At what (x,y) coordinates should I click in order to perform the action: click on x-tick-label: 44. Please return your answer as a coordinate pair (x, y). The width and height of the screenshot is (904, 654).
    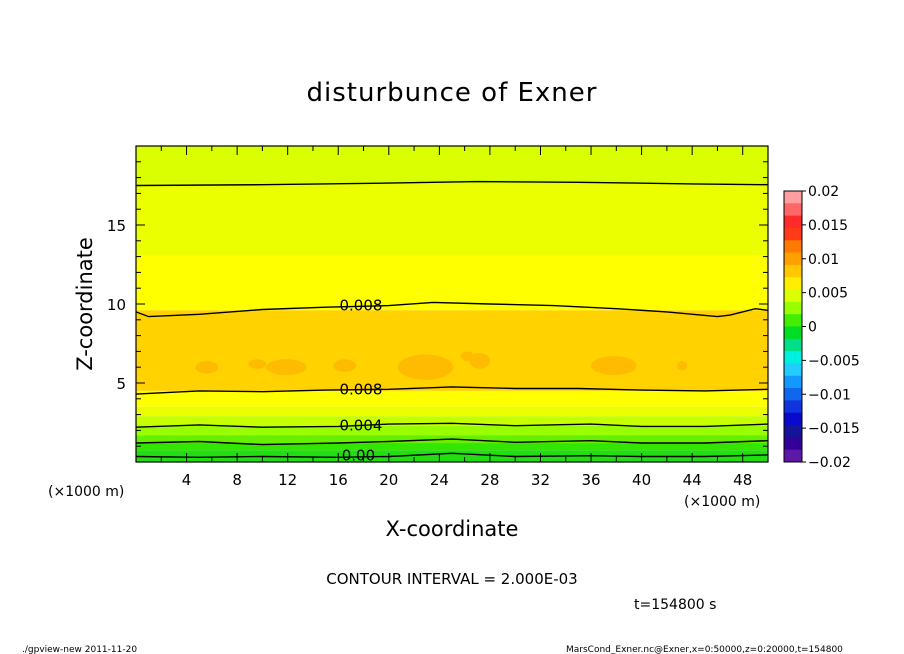
    Looking at the image, I should click on (692, 480).